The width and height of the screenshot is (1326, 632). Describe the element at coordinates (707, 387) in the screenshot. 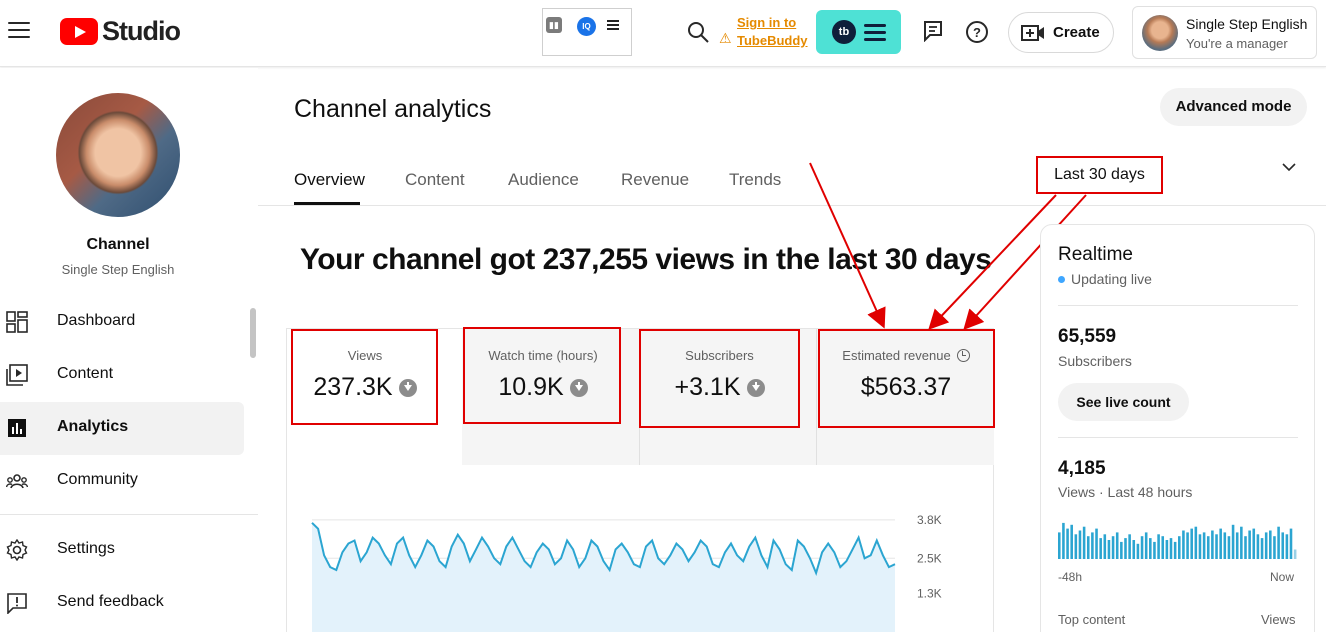

I see `metric-value: +3.1K` at that location.